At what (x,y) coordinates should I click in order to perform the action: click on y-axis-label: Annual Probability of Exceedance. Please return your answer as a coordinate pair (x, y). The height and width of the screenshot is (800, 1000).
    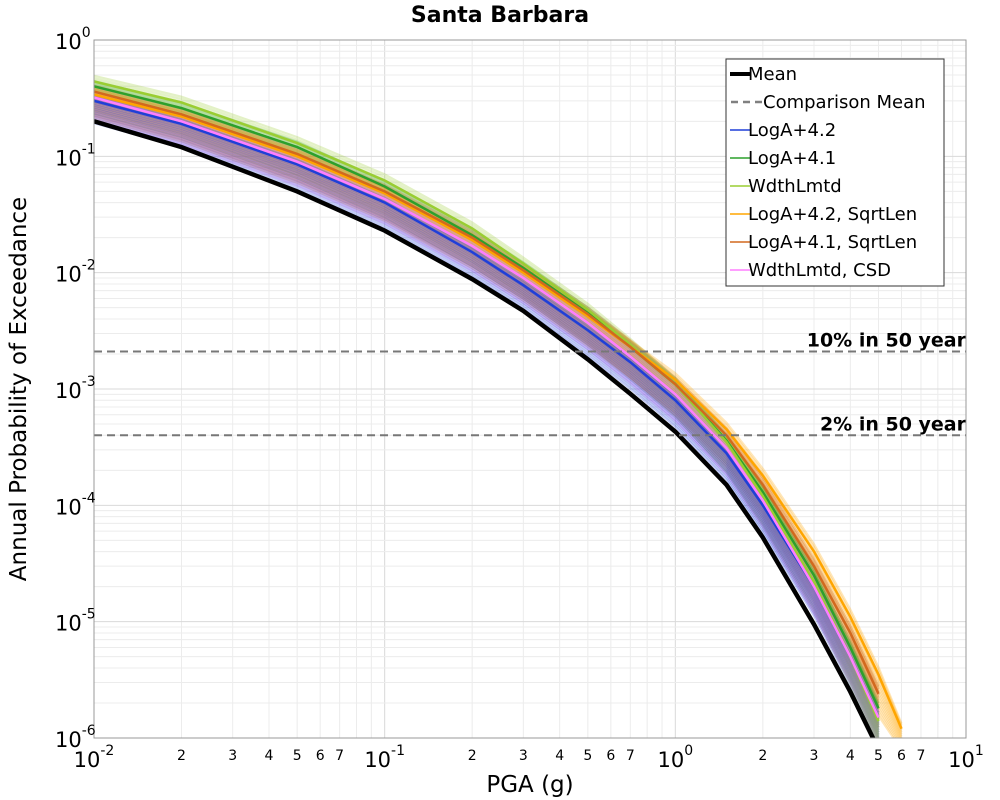
    Looking at the image, I should click on (19, 389).